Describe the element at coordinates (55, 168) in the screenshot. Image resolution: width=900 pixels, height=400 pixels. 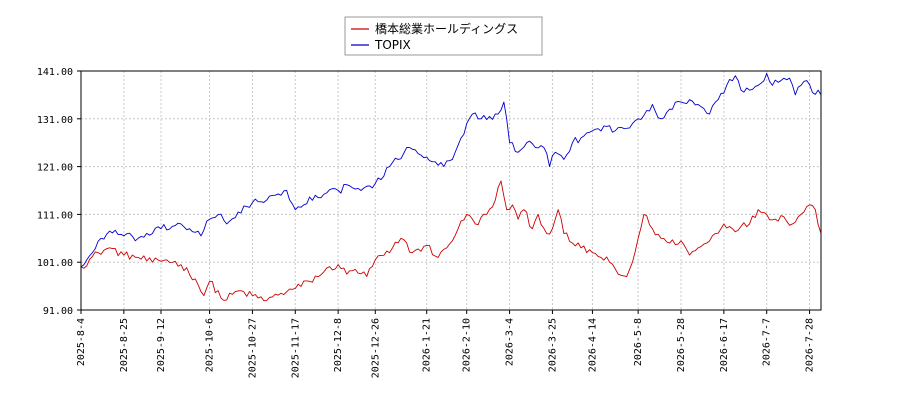
I see `y-tick-label: 121.00` at that location.